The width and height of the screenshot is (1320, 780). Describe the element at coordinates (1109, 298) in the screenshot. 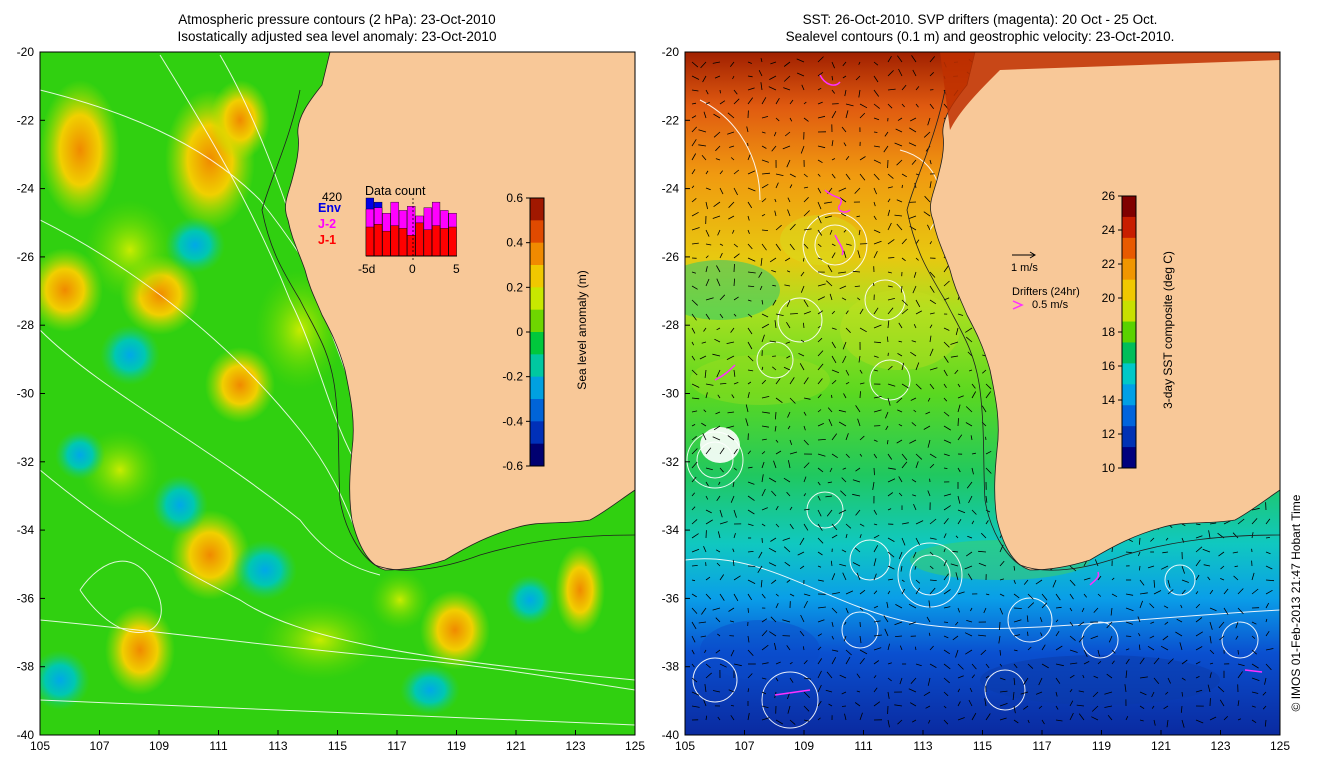

I see `right-colorbar-tick: 20` at that location.